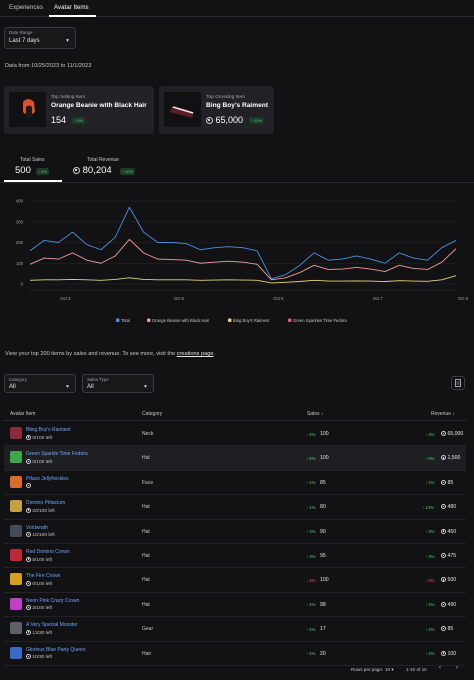 The width and height of the screenshot is (474, 680). Describe the element at coordinates (323, 604) in the screenshot. I see `item-sales: 98` at that location.